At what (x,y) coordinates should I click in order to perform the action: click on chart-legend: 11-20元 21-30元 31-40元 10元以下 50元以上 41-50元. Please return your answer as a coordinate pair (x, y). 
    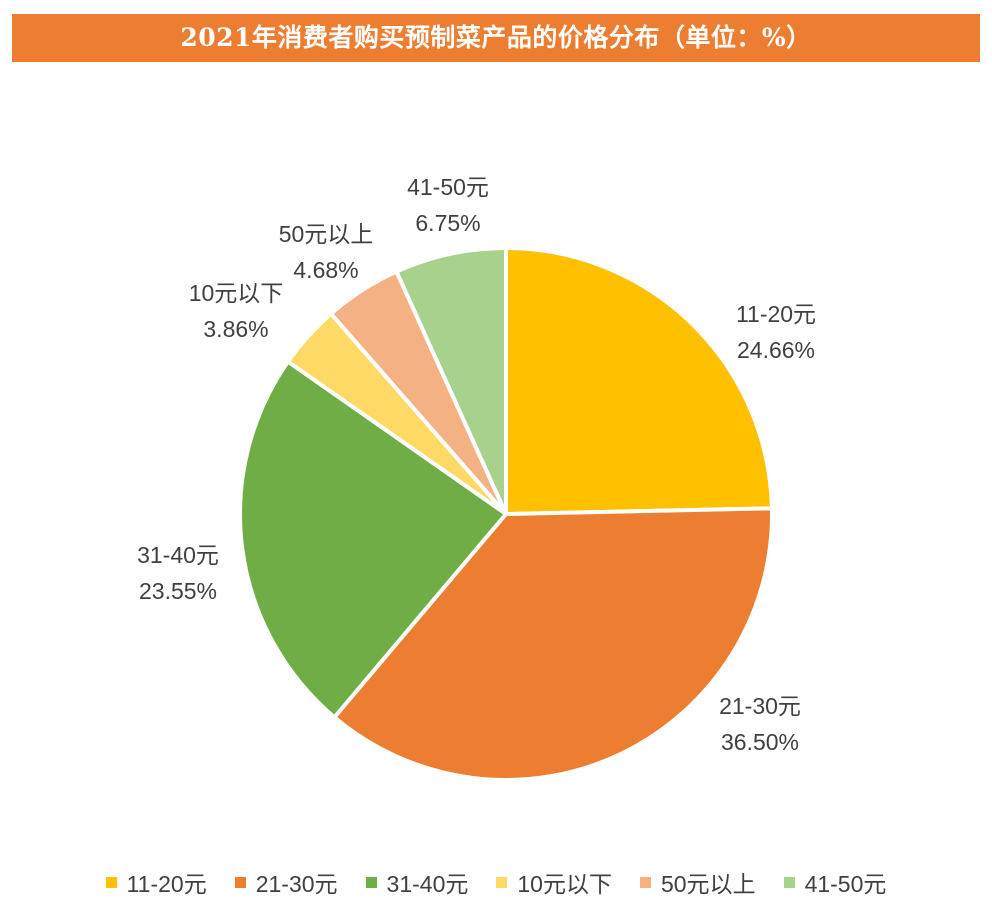
    Looking at the image, I should click on (496, 882).